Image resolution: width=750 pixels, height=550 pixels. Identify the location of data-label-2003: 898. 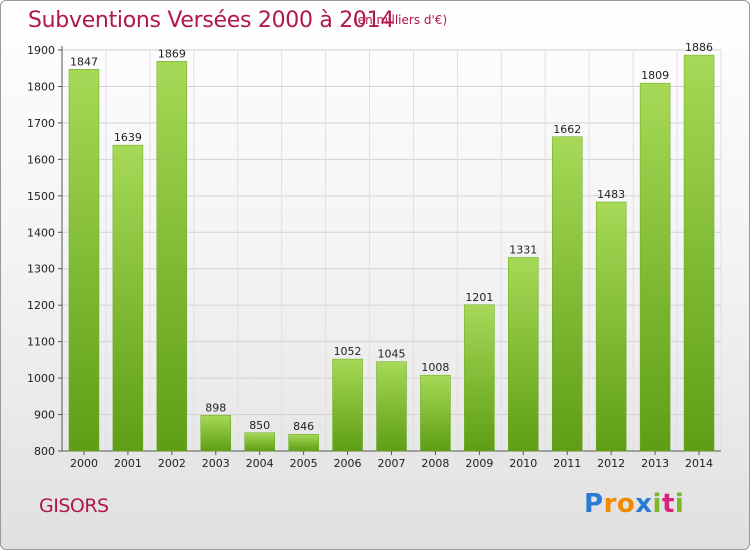
(215, 407).